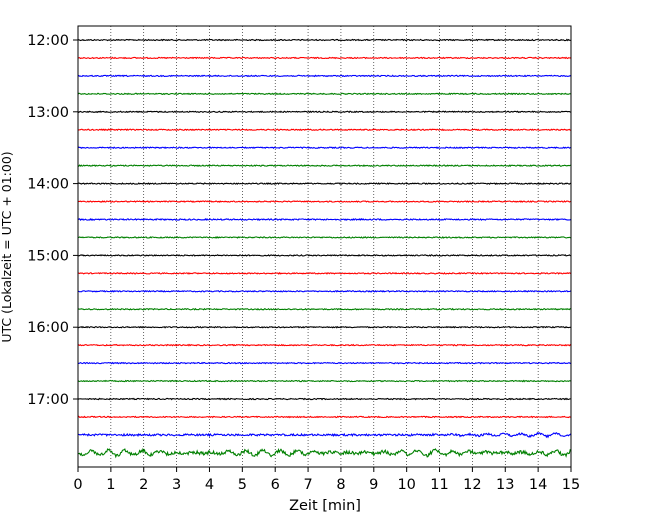 Image resolution: width=650 pixels, height=520 pixels. I want to click on x-tick-label-11: 11, so click(439, 485).